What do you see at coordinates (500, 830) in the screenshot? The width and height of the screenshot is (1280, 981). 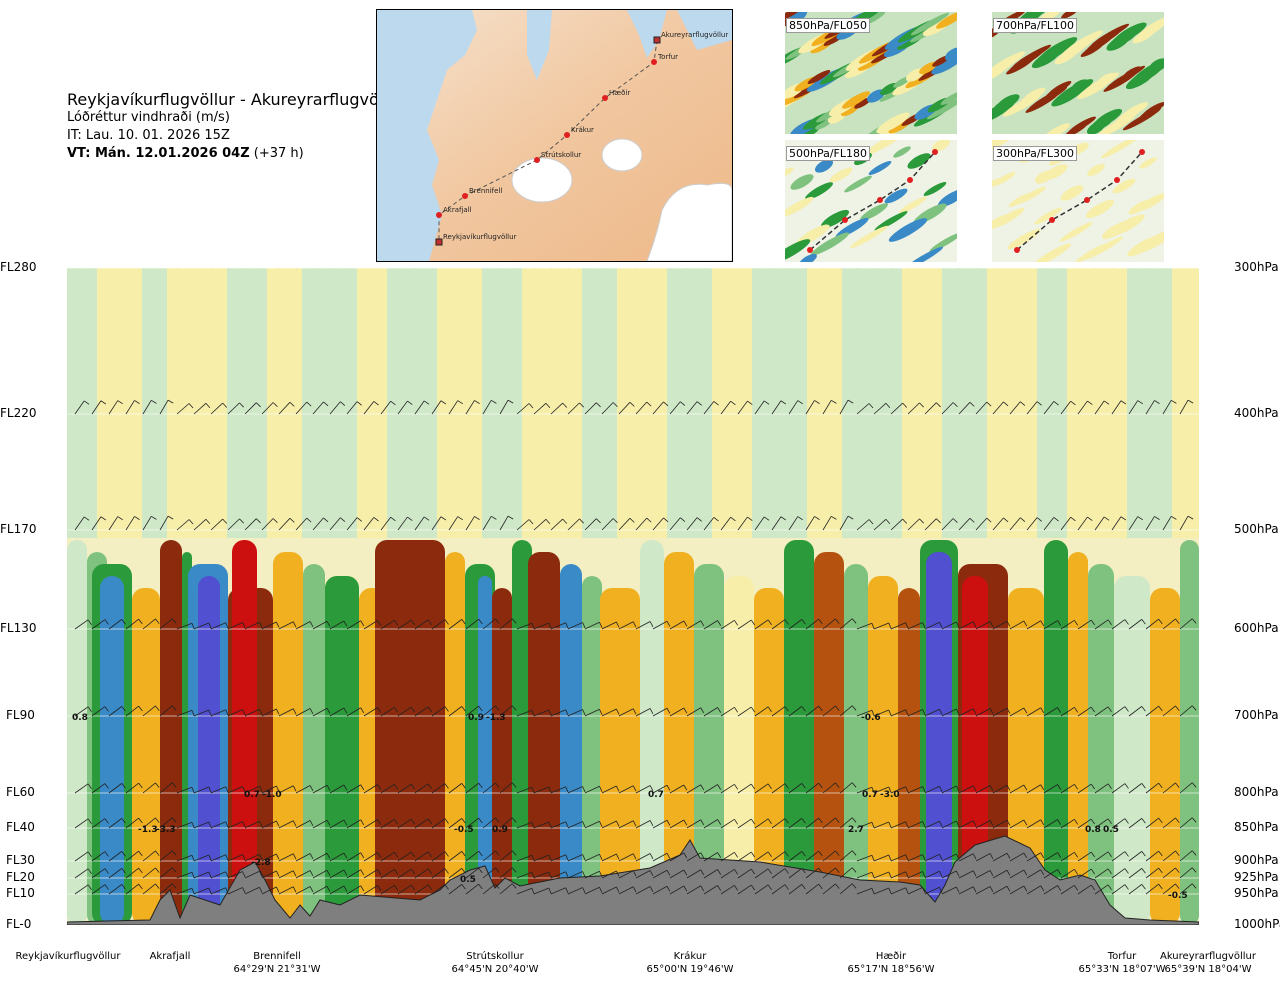 I see `field-value-label: 0.9` at bounding box center [500, 830].